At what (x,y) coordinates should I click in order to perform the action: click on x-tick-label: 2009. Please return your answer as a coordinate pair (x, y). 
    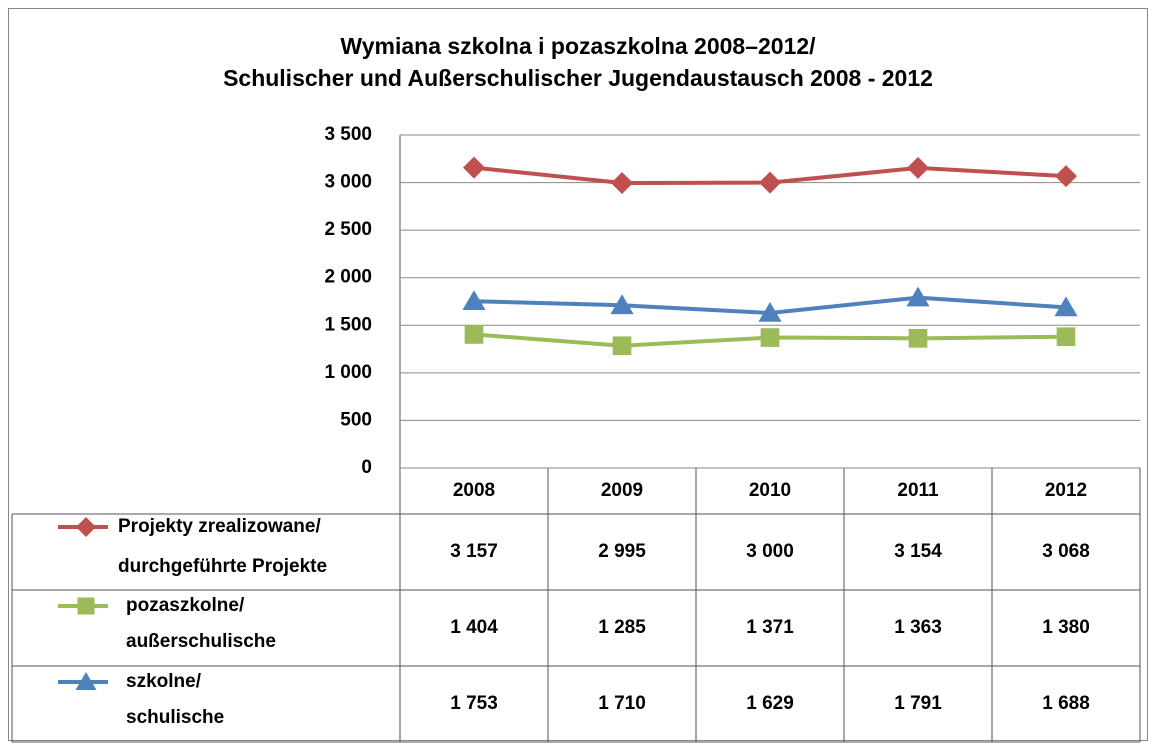
    Looking at the image, I should click on (622, 490).